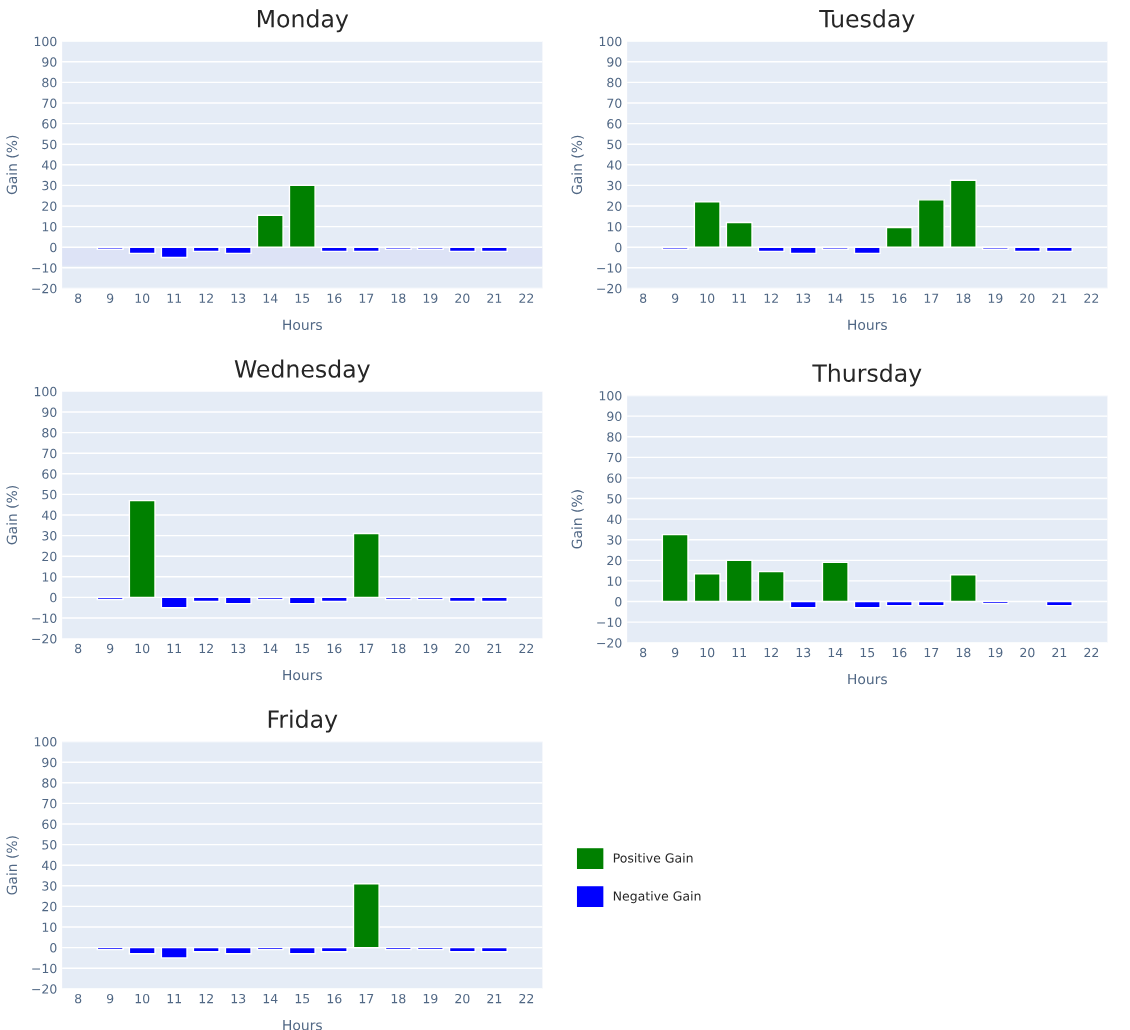 This screenshot has width=1130, height=1030. I want to click on y-tick-label: 90, so click(614, 62).